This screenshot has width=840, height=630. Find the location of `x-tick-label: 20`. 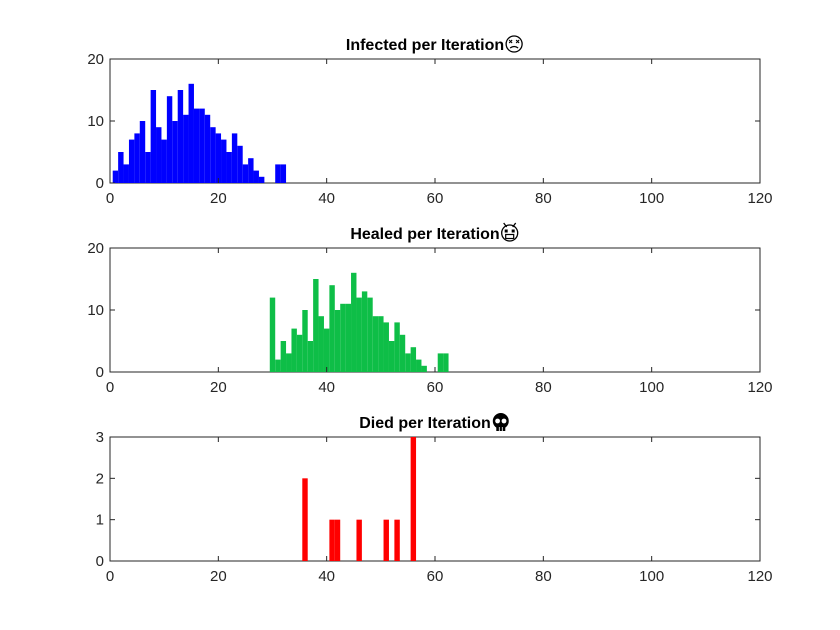

x-tick-label: 20 is located at coordinates (218, 198).